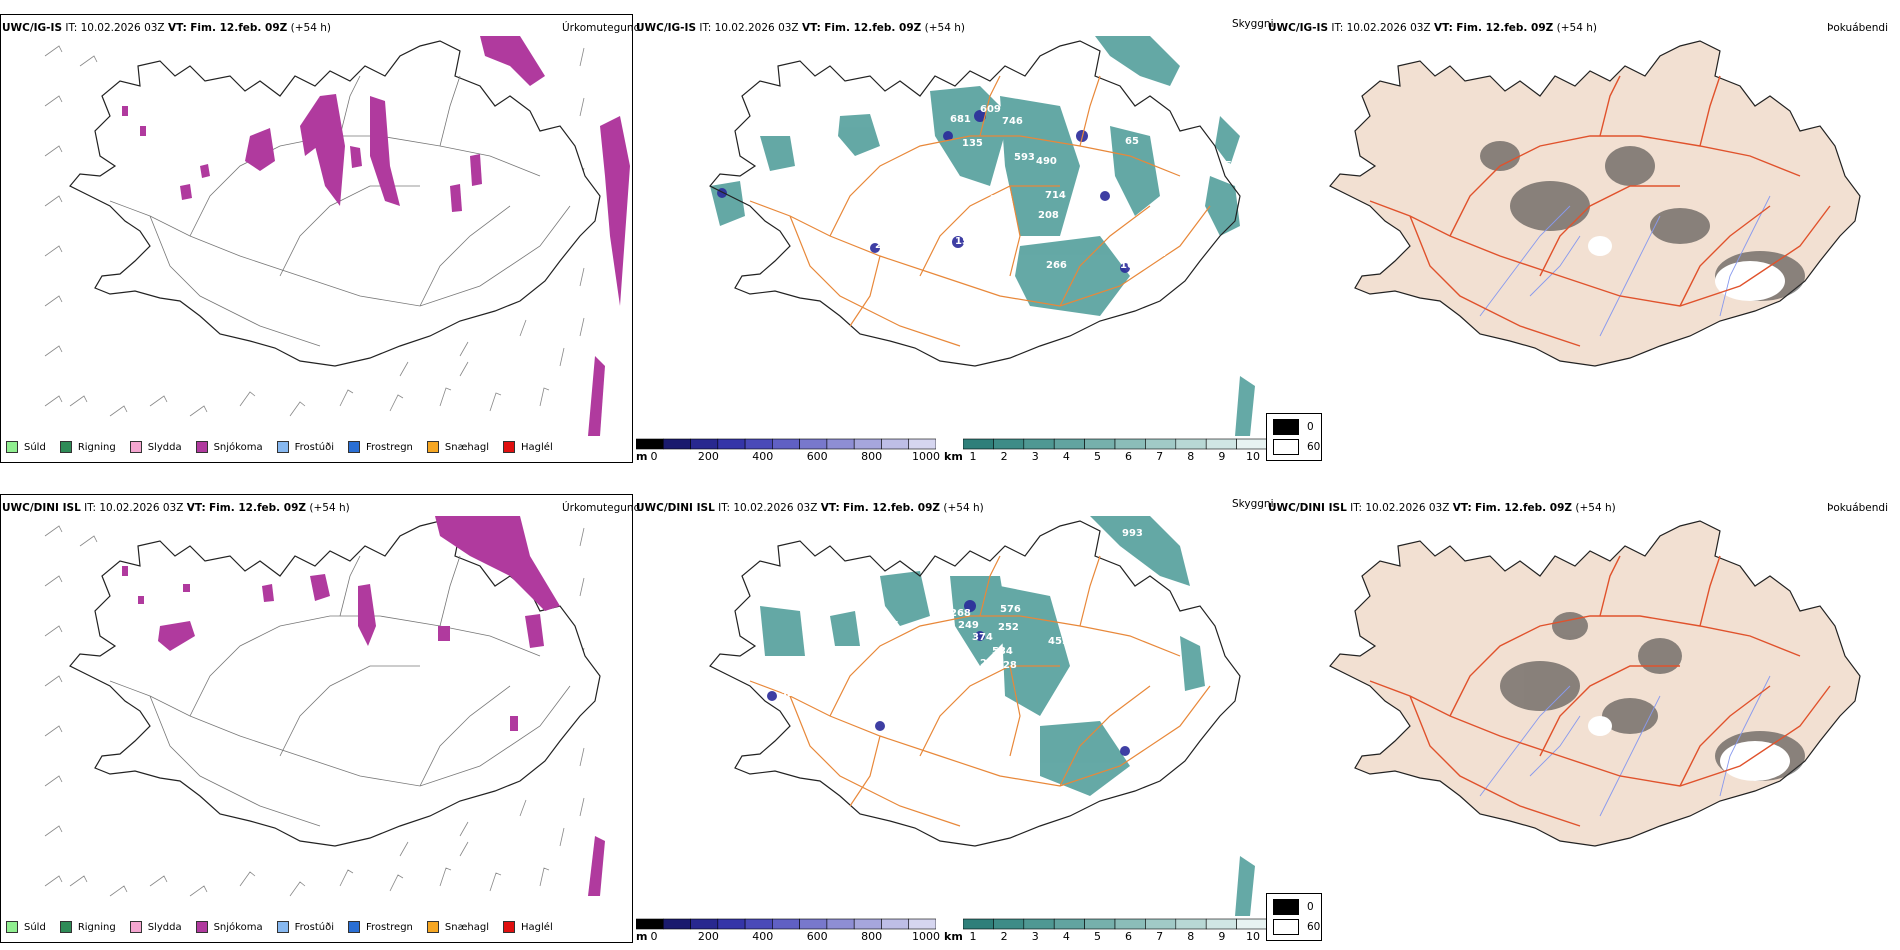  I want to click on cloud-value-label: 268, so click(960, 613).